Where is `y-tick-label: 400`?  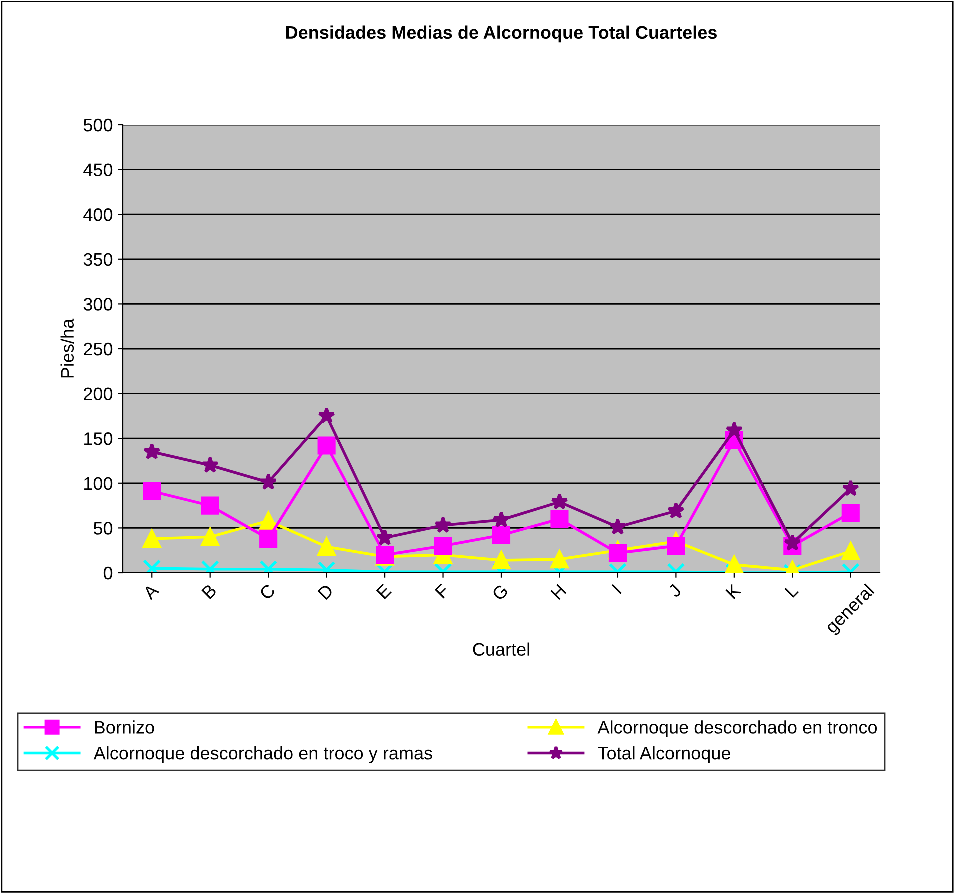
y-tick-label: 400 is located at coordinates (98, 215).